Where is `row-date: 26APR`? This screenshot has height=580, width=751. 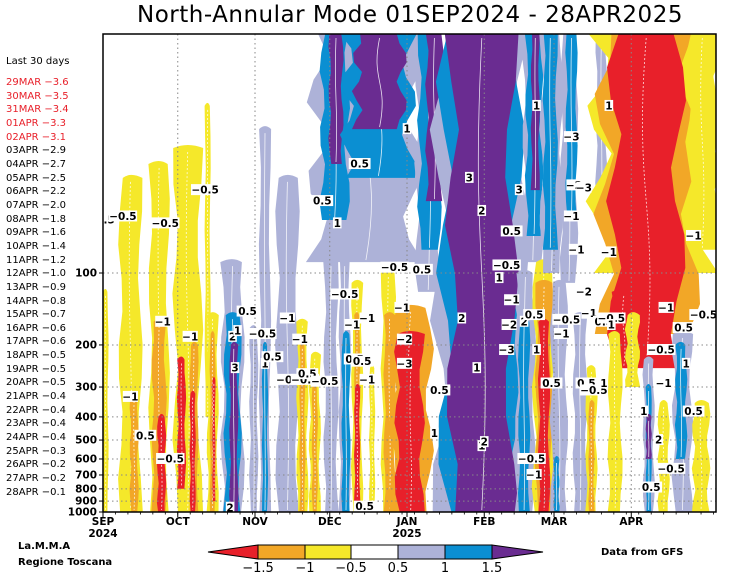 row-date: 26APR is located at coordinates (22, 465).